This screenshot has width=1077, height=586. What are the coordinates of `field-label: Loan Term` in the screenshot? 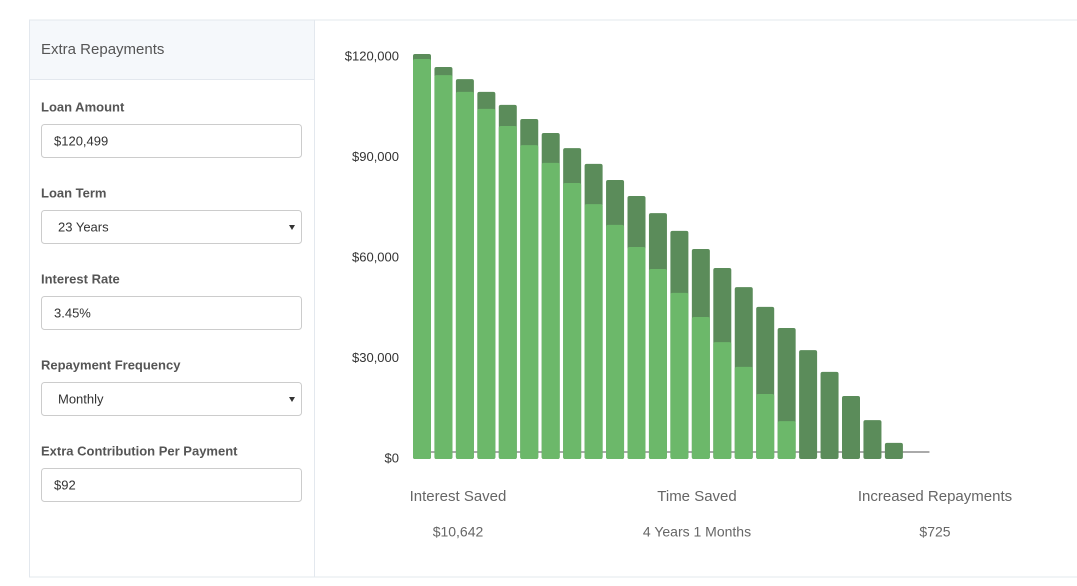 It's located at (74, 192).